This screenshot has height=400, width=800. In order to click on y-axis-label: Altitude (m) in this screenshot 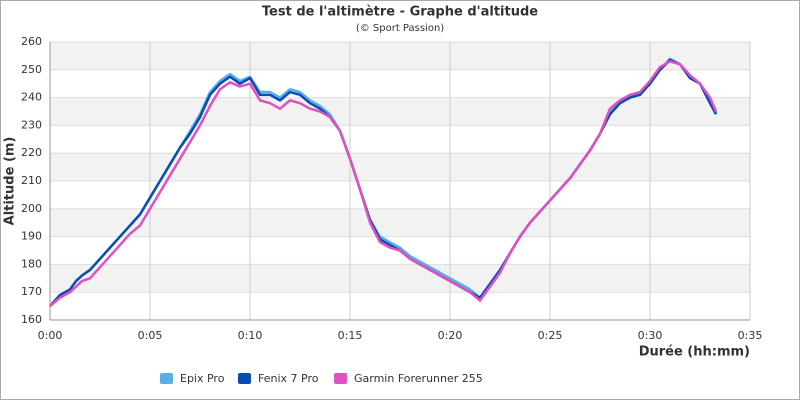, I will do `click(10, 181)`.